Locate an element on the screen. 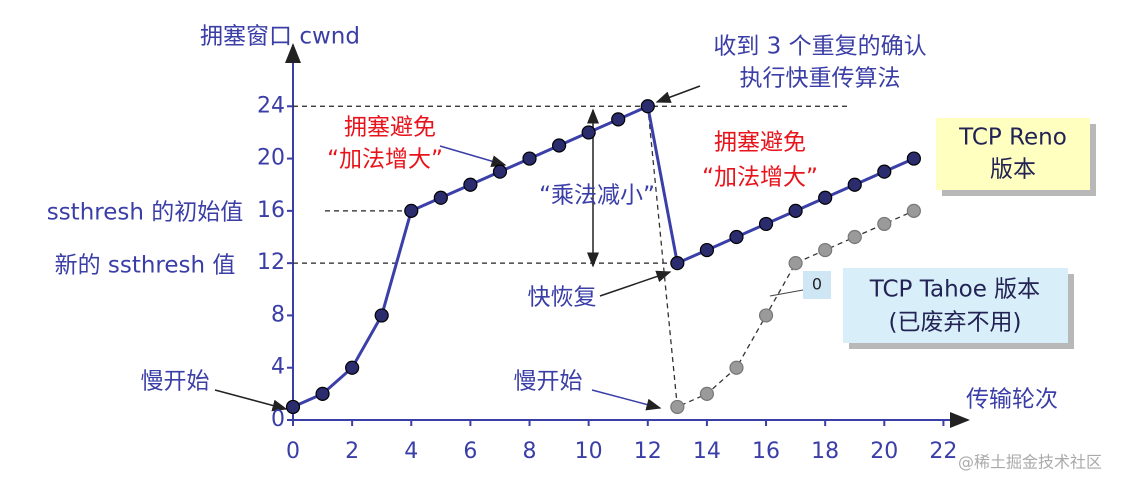 The width and height of the screenshot is (1122, 490). y-tick-label: 0 is located at coordinates (278, 419).